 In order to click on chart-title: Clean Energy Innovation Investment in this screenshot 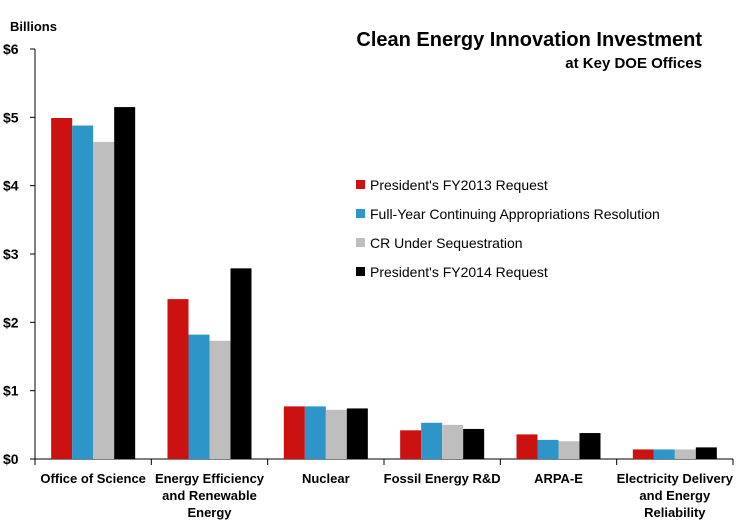, I will do `click(529, 40)`.